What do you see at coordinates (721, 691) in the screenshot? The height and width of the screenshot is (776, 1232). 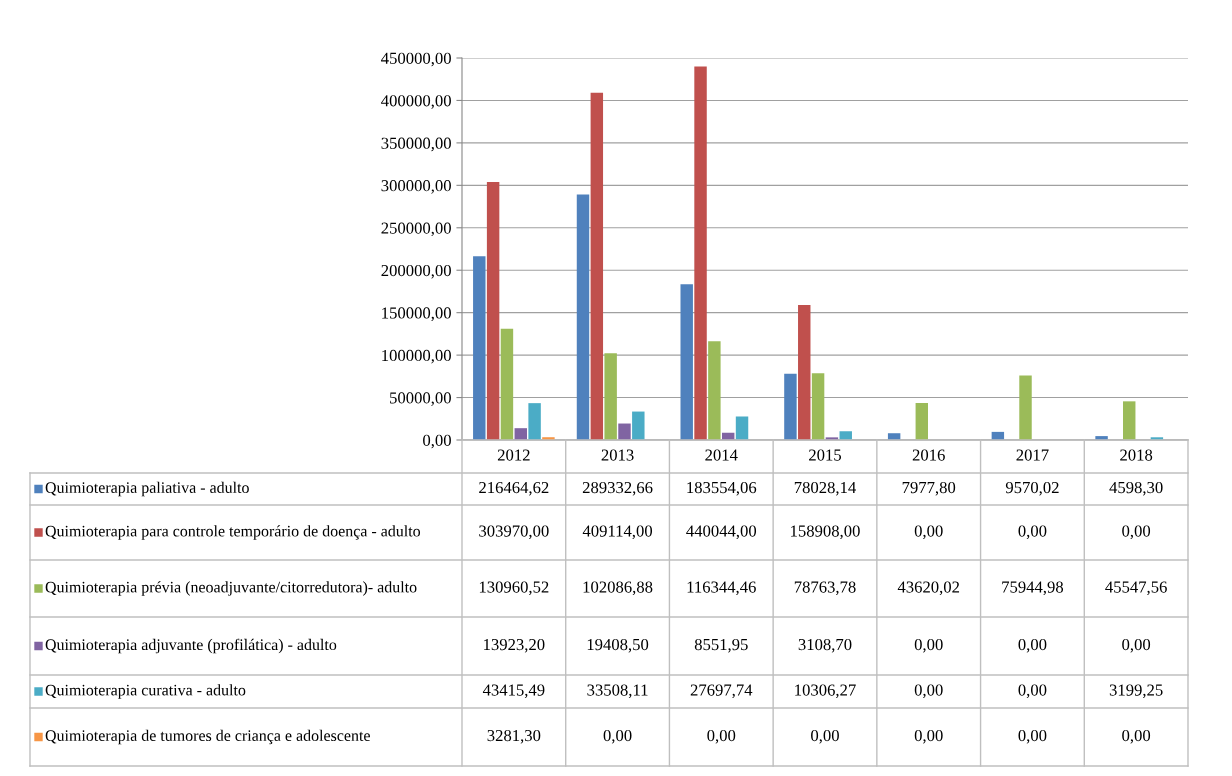 I see `data-label: 27697,74` at bounding box center [721, 691].